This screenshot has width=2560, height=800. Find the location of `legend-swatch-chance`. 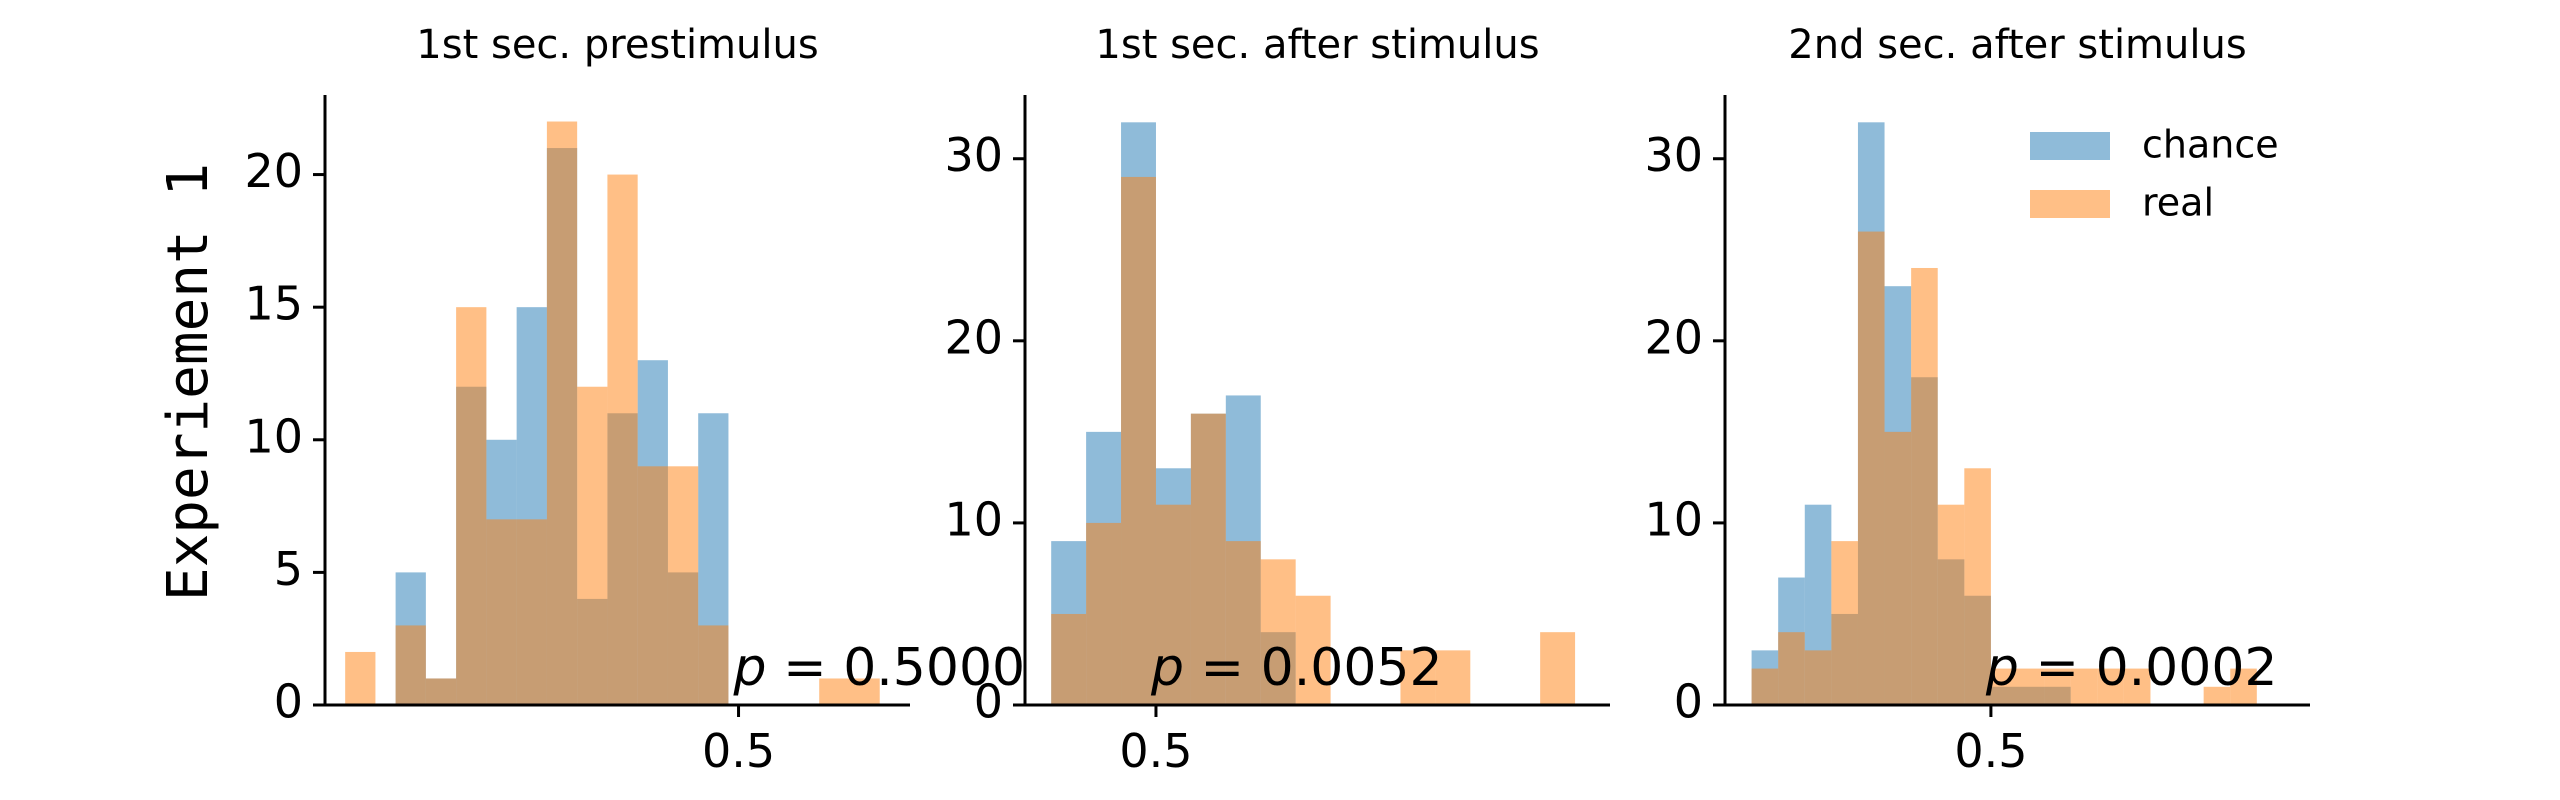

legend-swatch-chance is located at coordinates (2070, 146).